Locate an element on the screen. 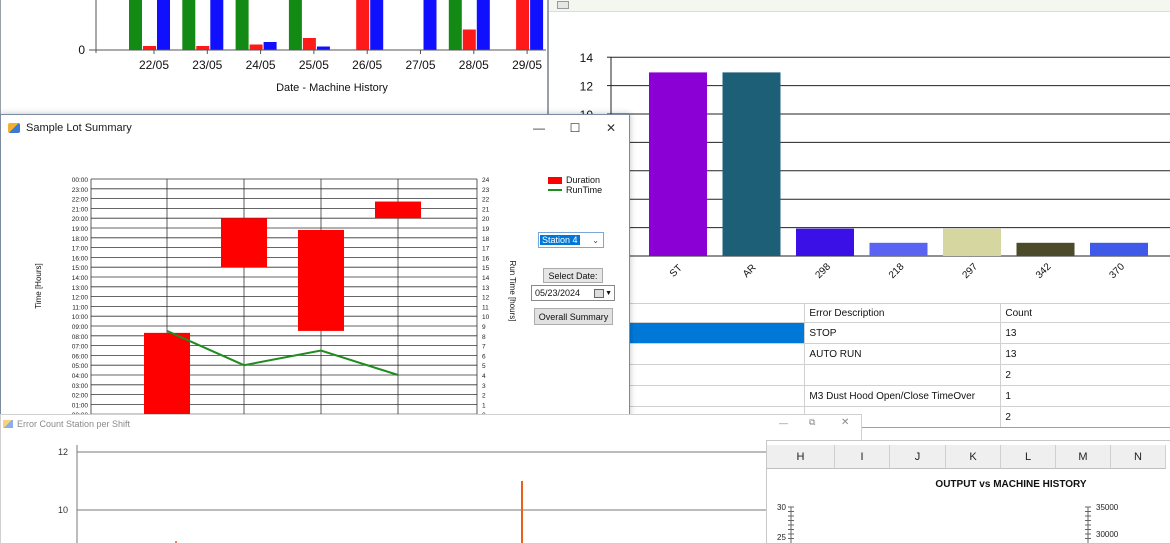  column-header: Error Description is located at coordinates (903, 313).